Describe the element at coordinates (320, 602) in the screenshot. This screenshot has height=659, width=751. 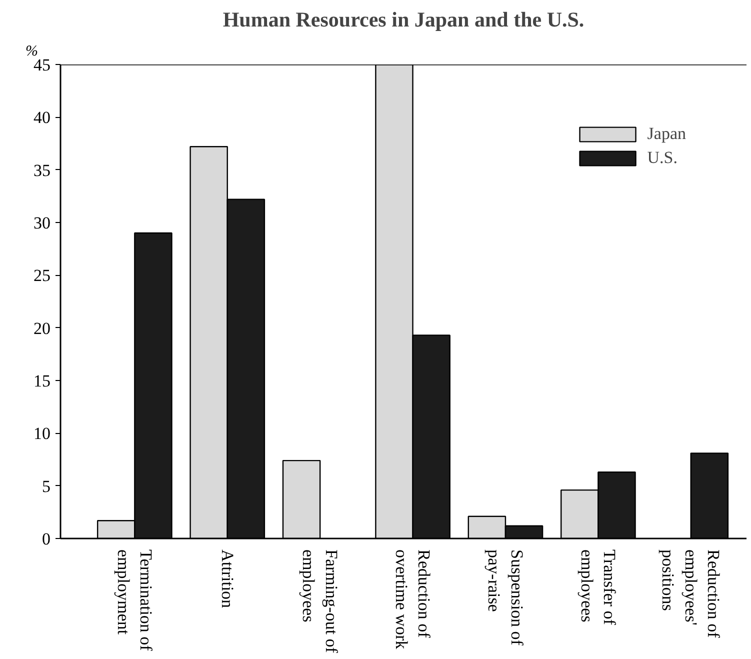
I see `x-tick-label: Farming-out of employees` at that location.